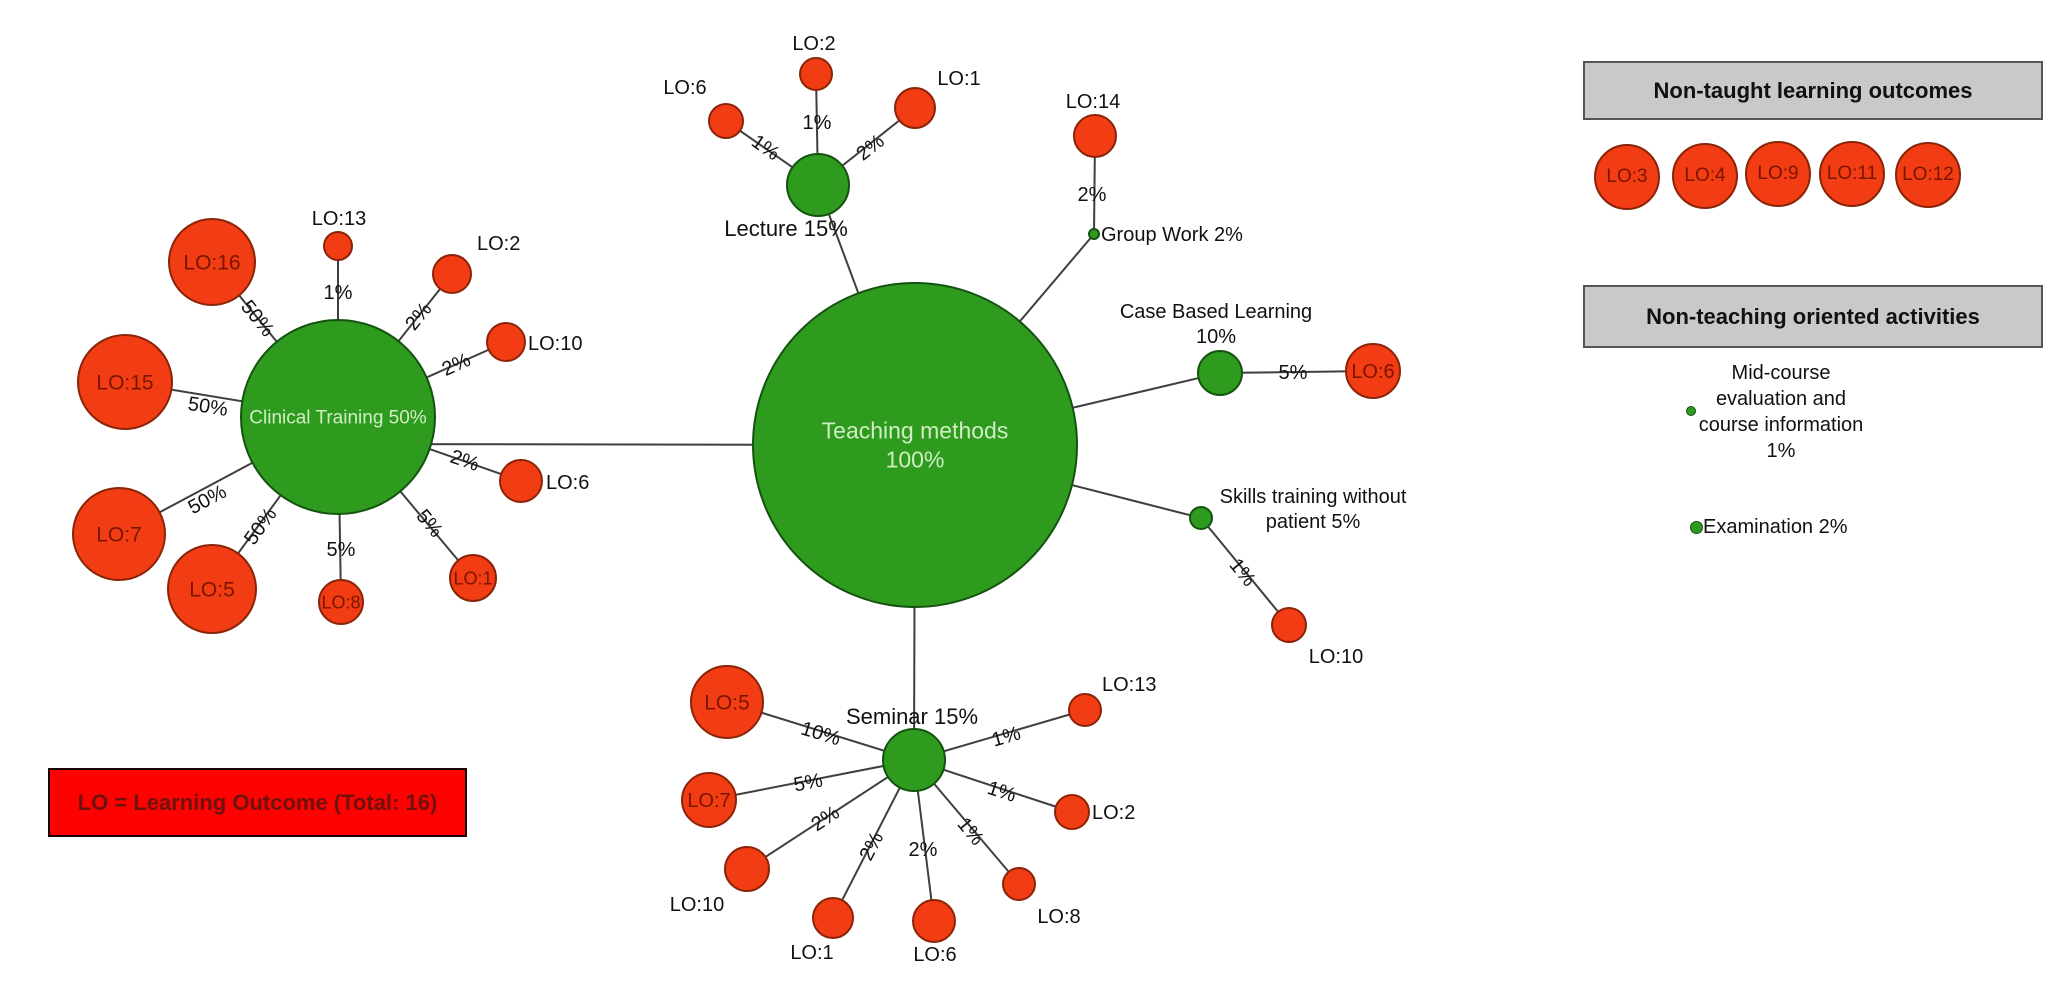 The image size is (2059, 1001). What do you see at coordinates (1336, 657) in the screenshot?
I see `label-st-lo10: LO:10` at bounding box center [1336, 657].